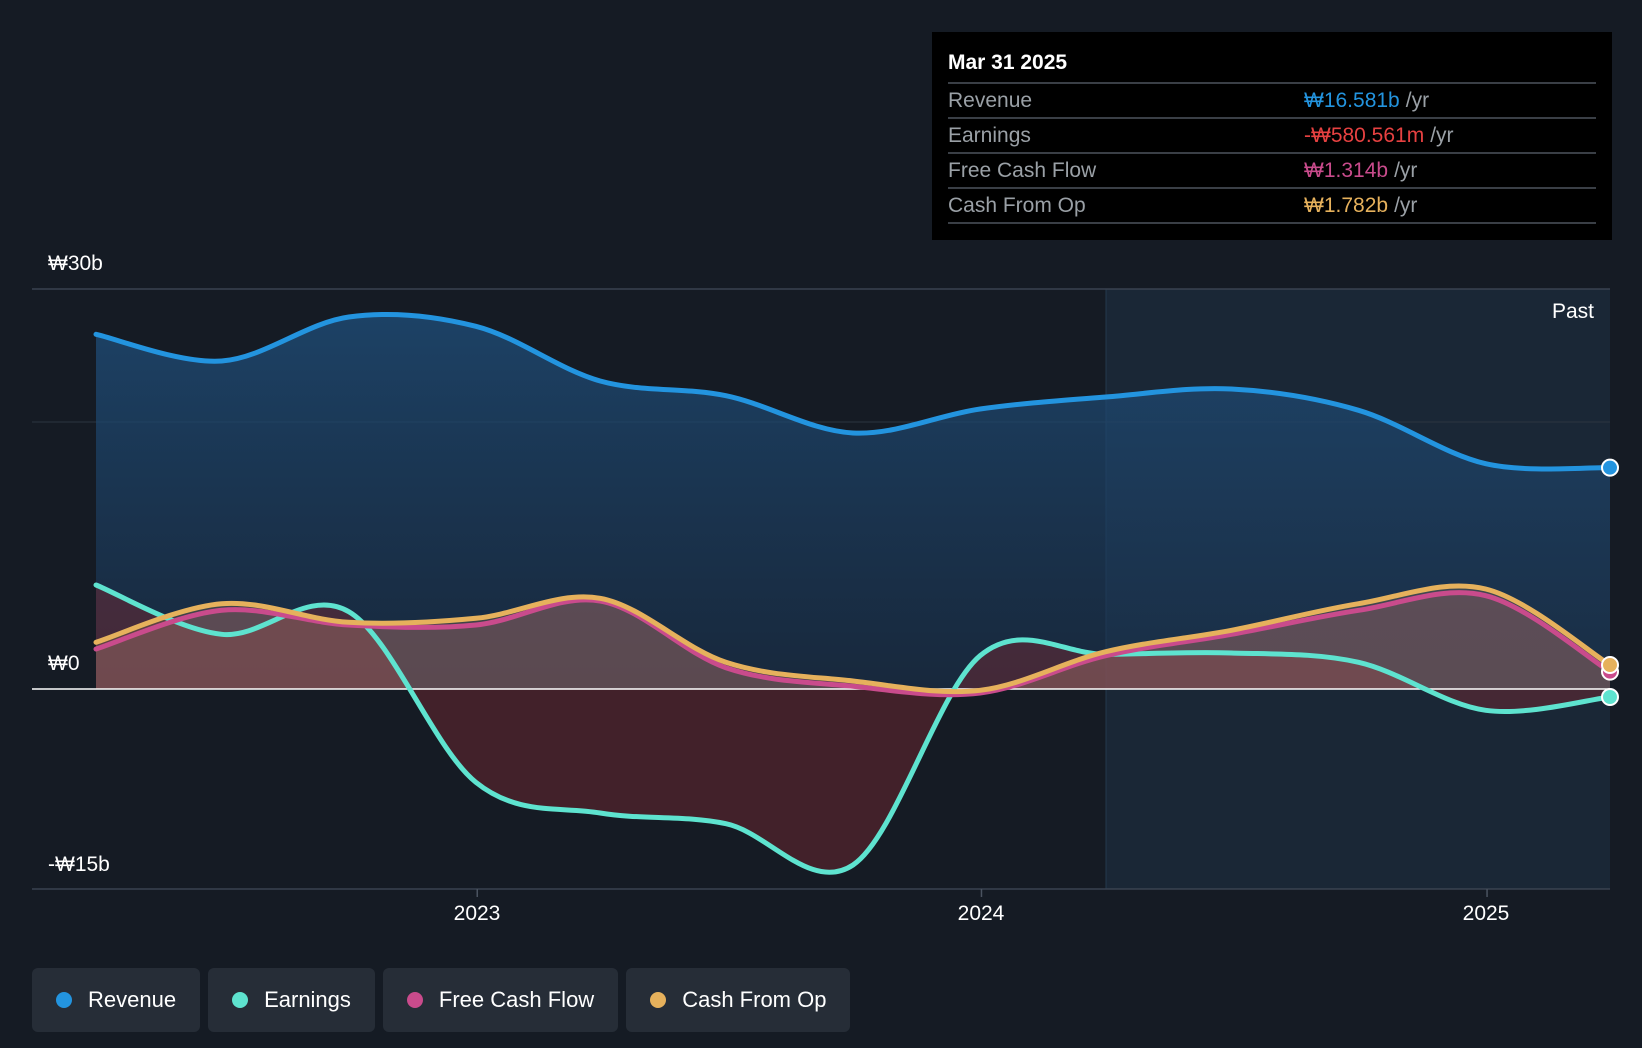 This screenshot has width=1642, height=1048. I want to click on legend-item-free-cash-flow: Free Cash Flow, so click(500, 1000).